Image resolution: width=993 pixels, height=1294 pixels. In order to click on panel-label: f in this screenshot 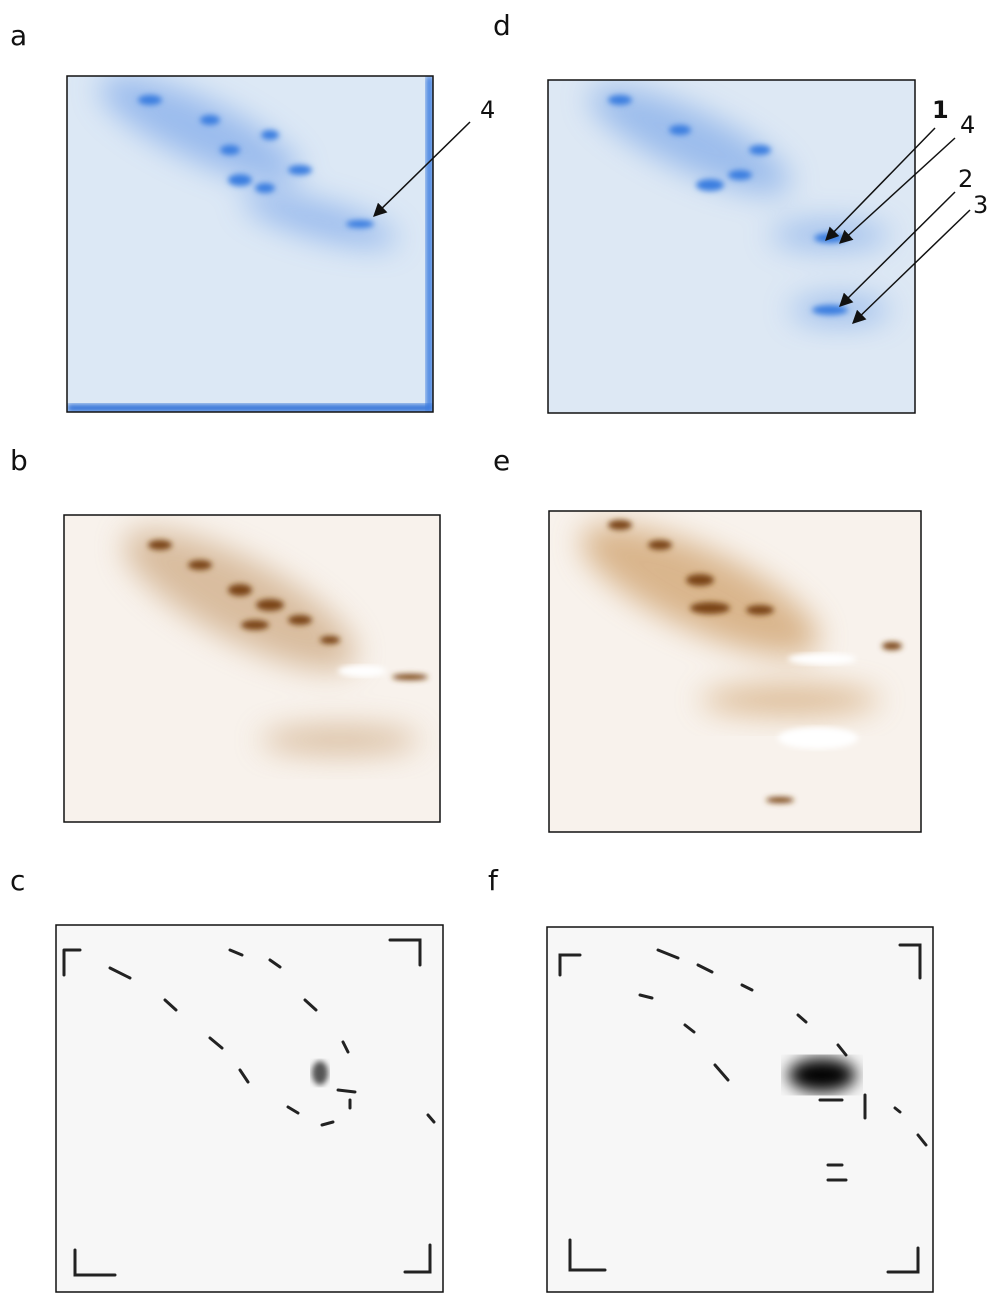, I will do `click(493, 880)`.